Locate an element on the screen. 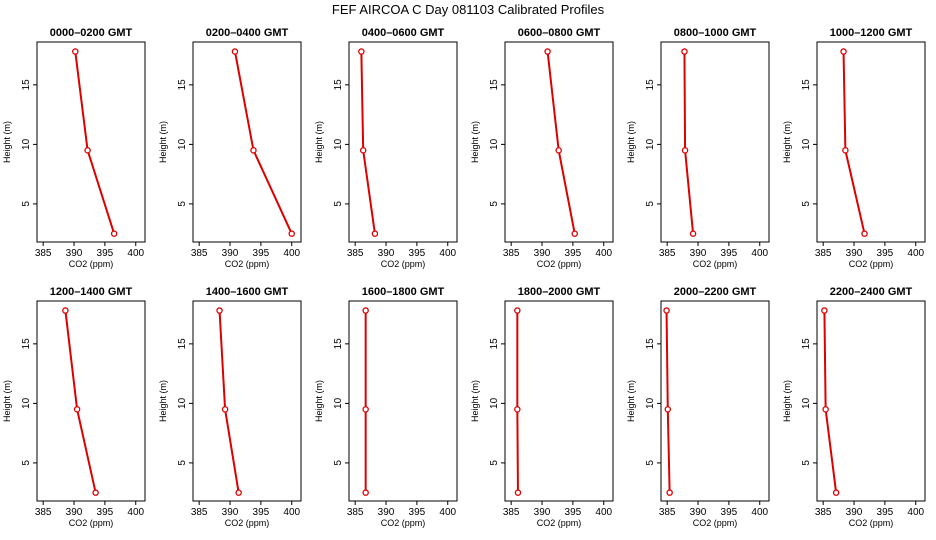  panel-title: 2000–2200 GMT is located at coordinates (715, 292).